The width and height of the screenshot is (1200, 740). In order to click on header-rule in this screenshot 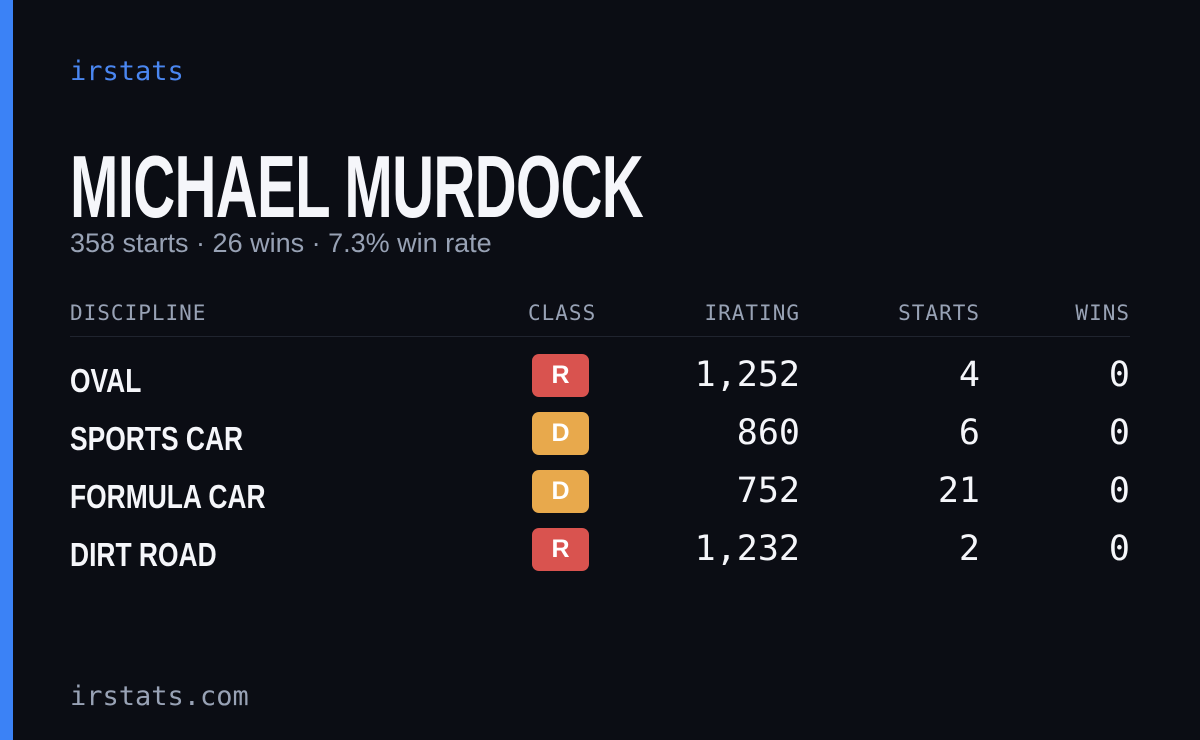, I will do `click(600, 336)`.